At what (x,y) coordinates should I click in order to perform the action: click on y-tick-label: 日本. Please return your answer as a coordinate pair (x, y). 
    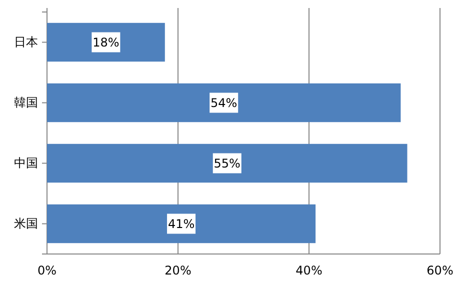
    Looking at the image, I should click on (26, 42).